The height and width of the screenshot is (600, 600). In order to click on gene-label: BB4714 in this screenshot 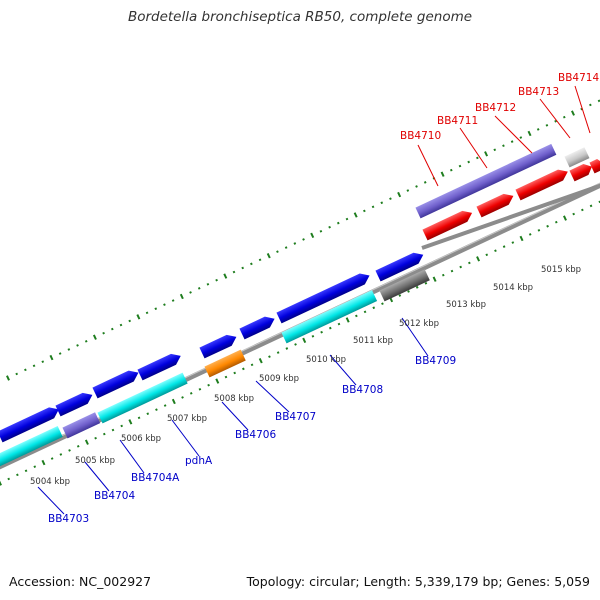, I will do `click(578, 78)`.